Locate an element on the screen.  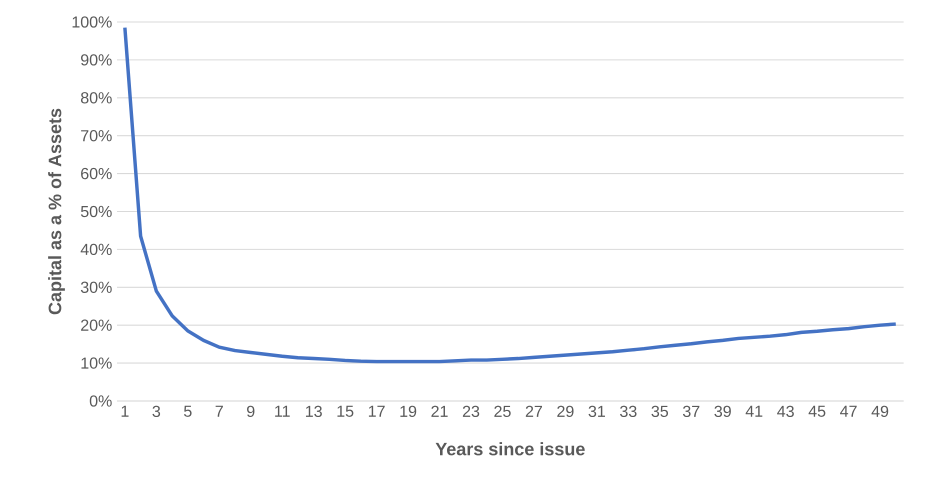
x-tick-label: 31 is located at coordinates (596, 412).